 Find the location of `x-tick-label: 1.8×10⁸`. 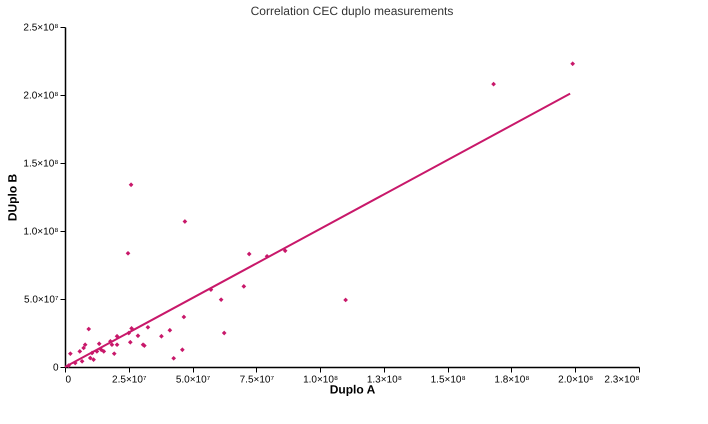

x-tick-label: 1.8×10⁸ is located at coordinates (512, 380).